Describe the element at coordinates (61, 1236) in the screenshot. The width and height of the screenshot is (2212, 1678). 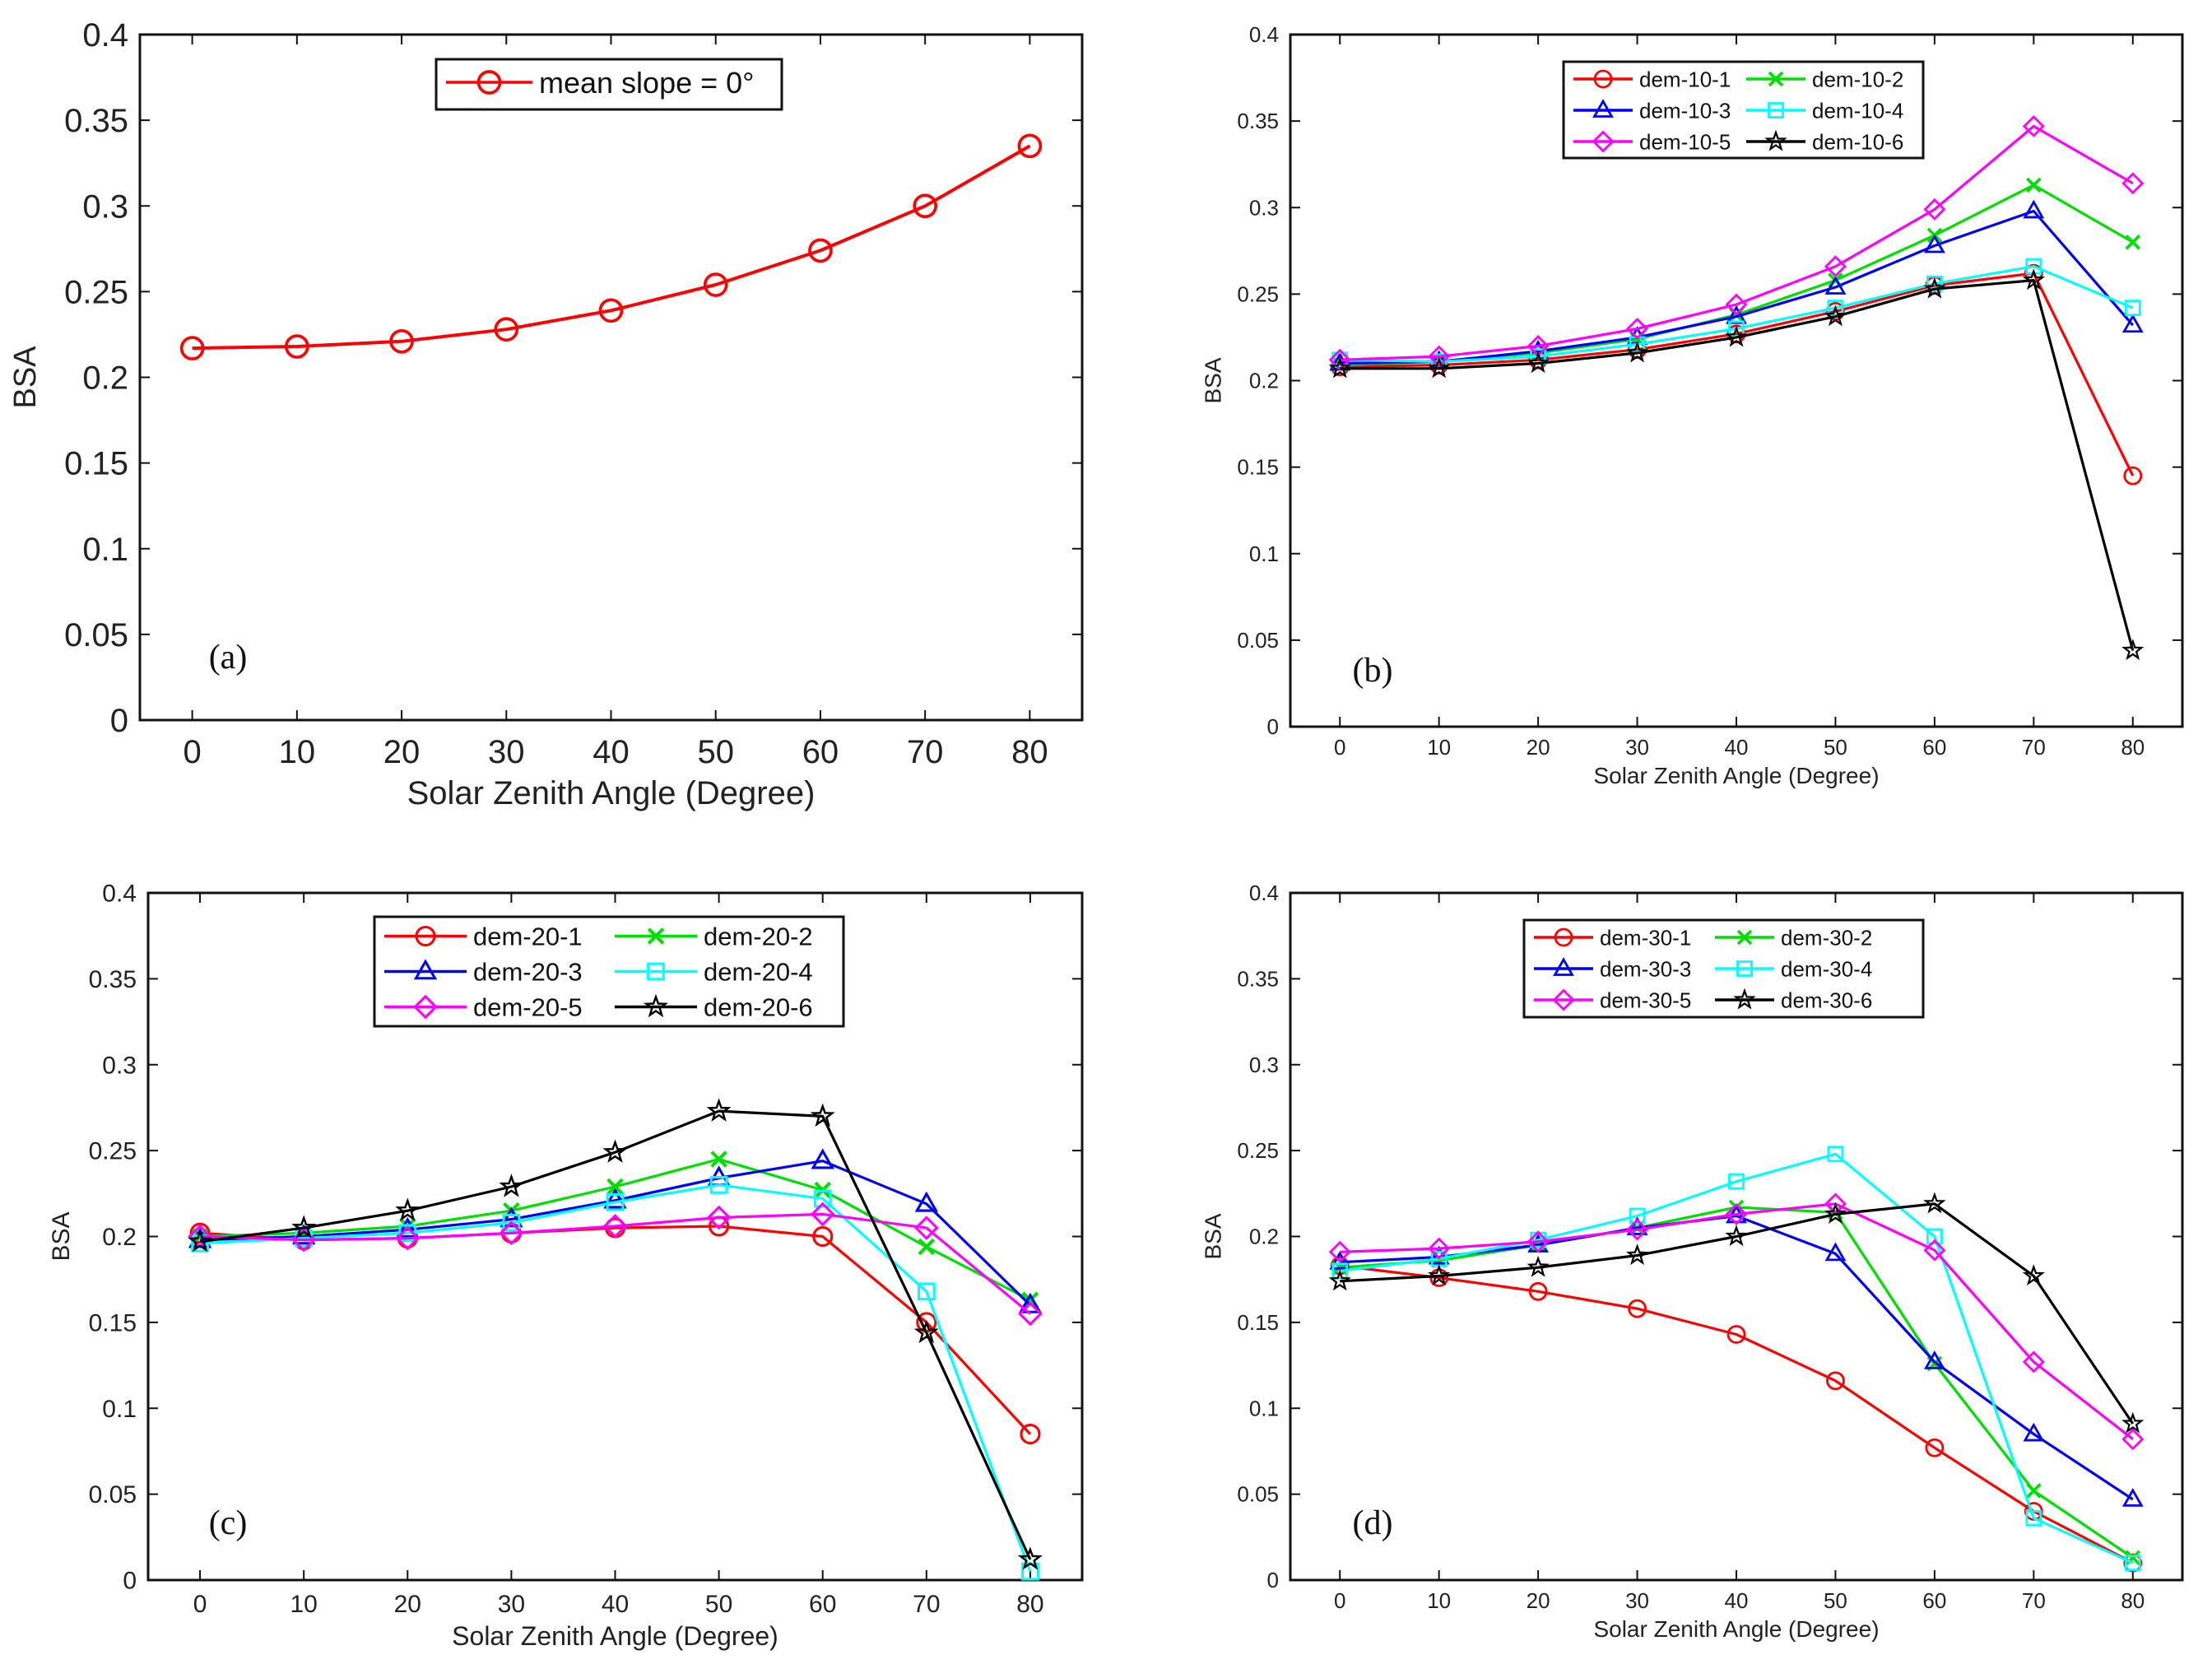
I see `y-axis-title: BSA` at that location.